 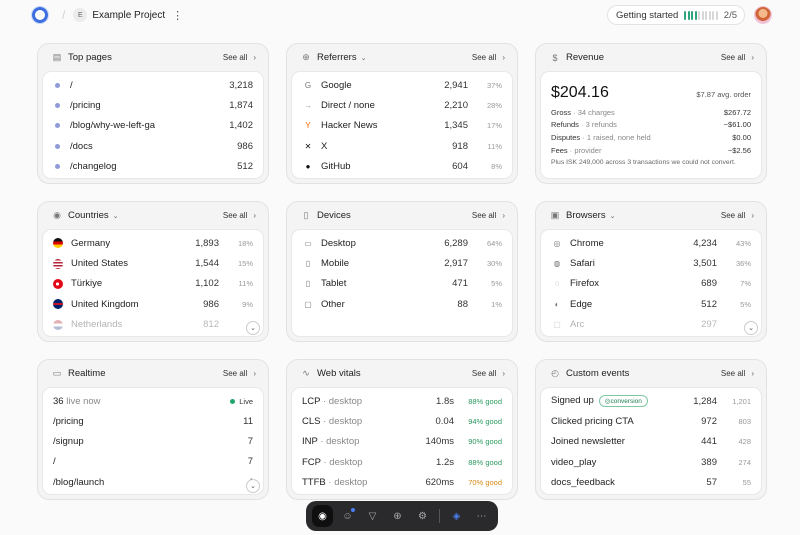 What do you see at coordinates (372, 516) in the screenshot?
I see `funnel-icon: ▽` at bounding box center [372, 516].